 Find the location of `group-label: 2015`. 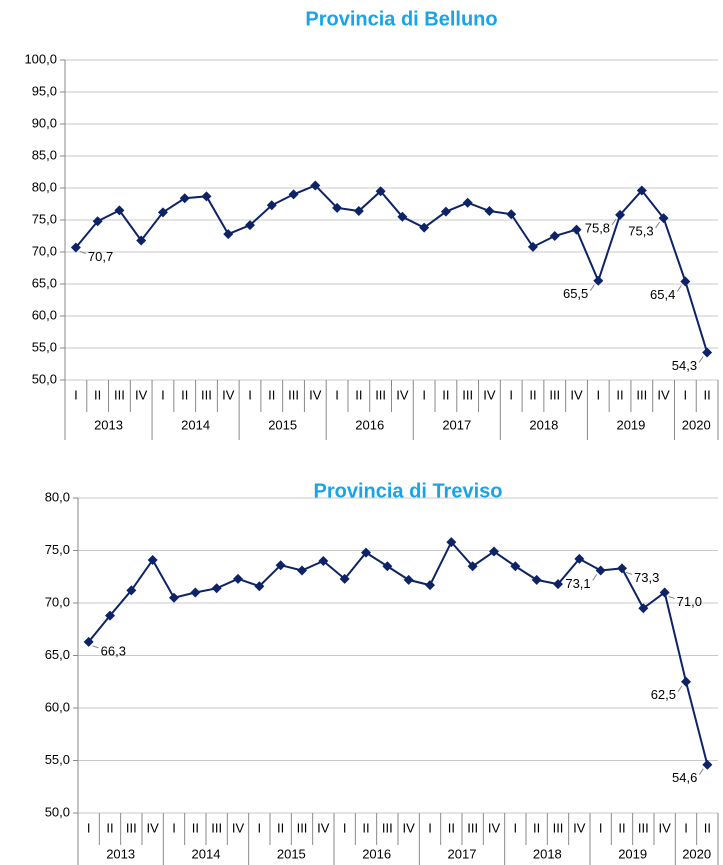

group-label: 2015 is located at coordinates (291, 853).